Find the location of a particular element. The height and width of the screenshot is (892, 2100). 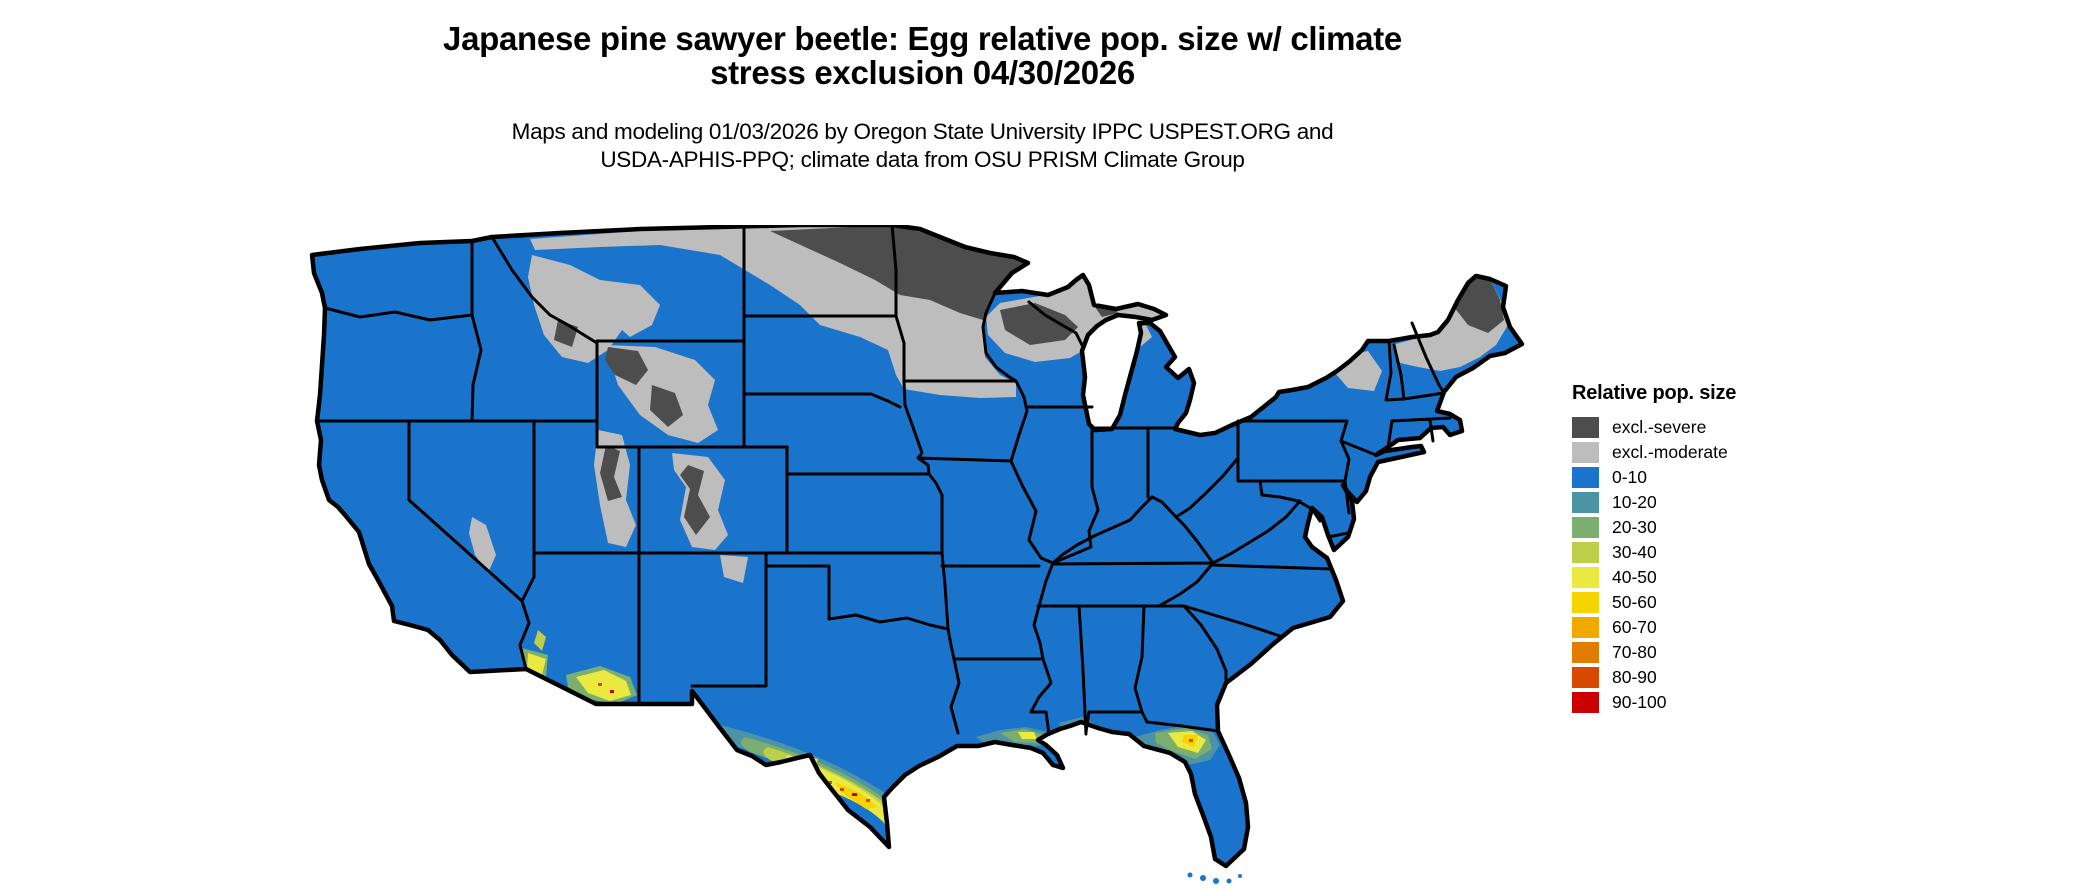

legend-item-excl-severe: excl.-severe is located at coordinates (1722, 427).